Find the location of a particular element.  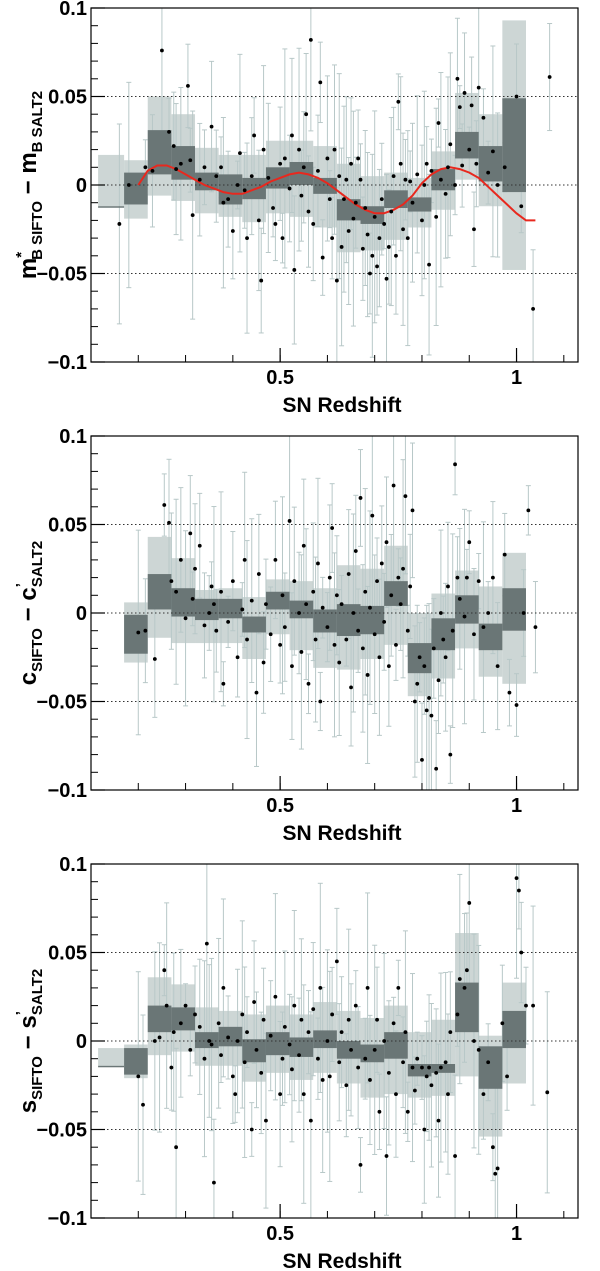

y-axis-label-part: SIFTO is located at coordinates (37, 650).